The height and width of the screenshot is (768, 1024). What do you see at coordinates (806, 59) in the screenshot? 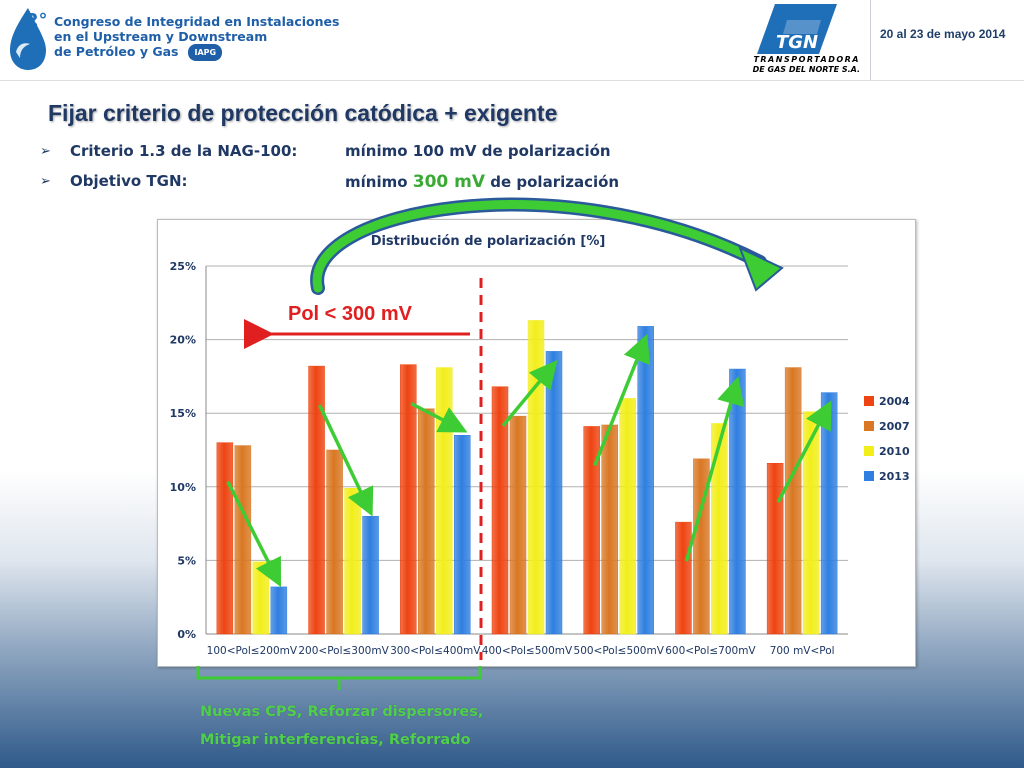
I see `company-line-1: TRANSPORTADORA` at bounding box center [806, 59].